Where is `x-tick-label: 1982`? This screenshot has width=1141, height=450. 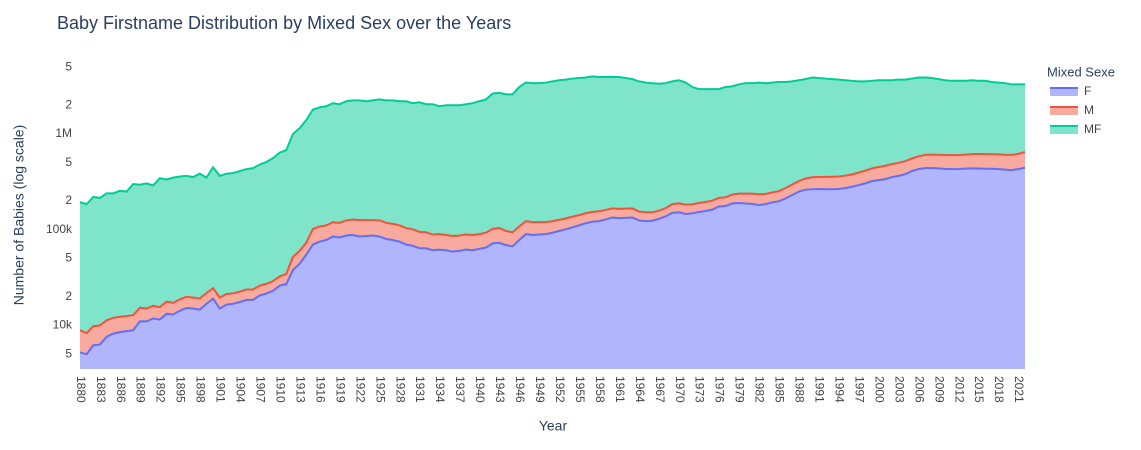 x-tick-label: 1982 is located at coordinates (760, 389).